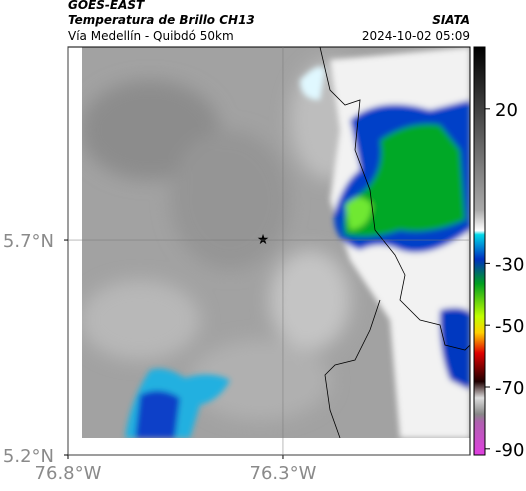 The width and height of the screenshot is (526, 491). Describe the element at coordinates (28, 456) in the screenshot. I see `y-tick-label: 5.2°N` at that location.